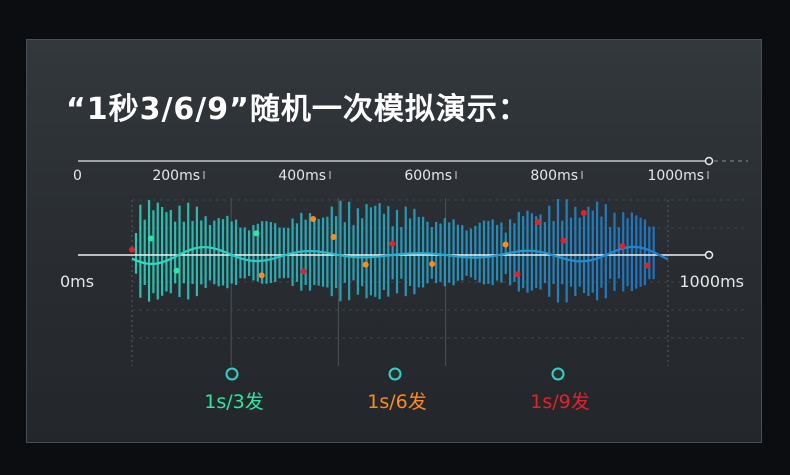 The image size is (790, 475). What do you see at coordinates (675, 176) in the screenshot?
I see `top-tick-label: 1000ms` at bounding box center [675, 176].